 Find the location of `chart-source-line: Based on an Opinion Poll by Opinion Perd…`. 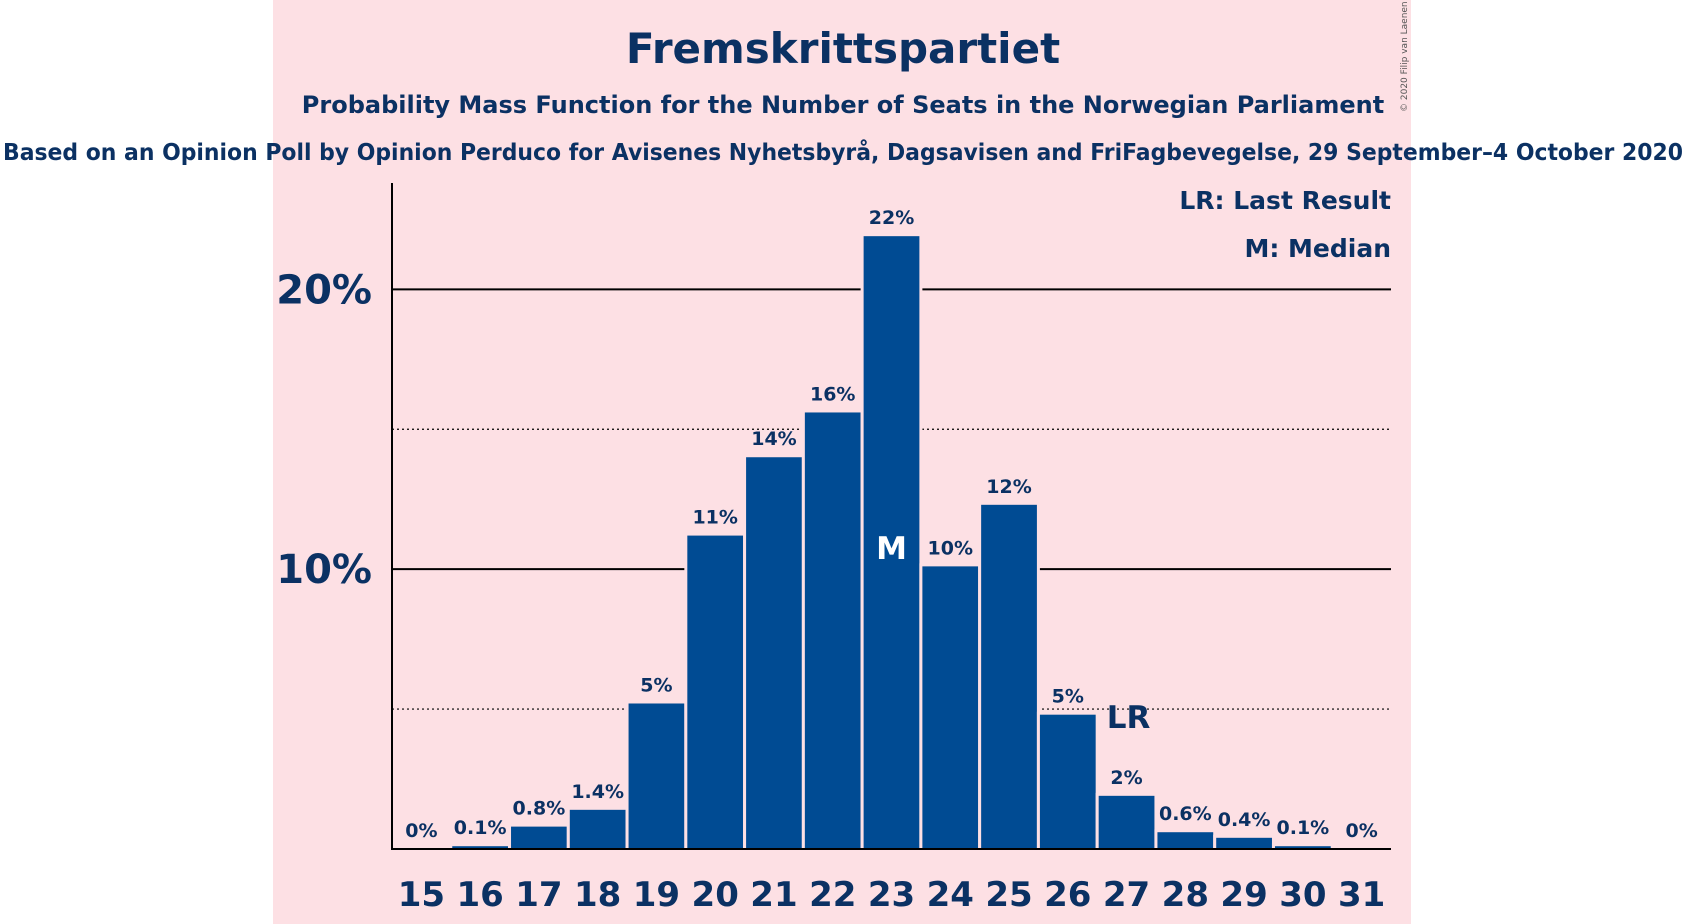

chart-source-line: Based on an Opinion Poll by Opinion Perd… is located at coordinates (843, 152).